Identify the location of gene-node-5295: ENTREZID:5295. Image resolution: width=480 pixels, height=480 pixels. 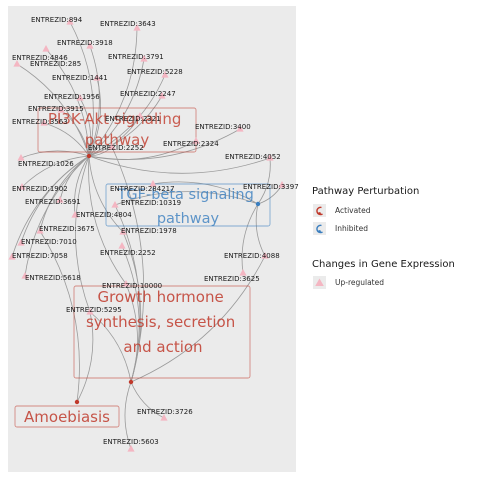
(94, 310).